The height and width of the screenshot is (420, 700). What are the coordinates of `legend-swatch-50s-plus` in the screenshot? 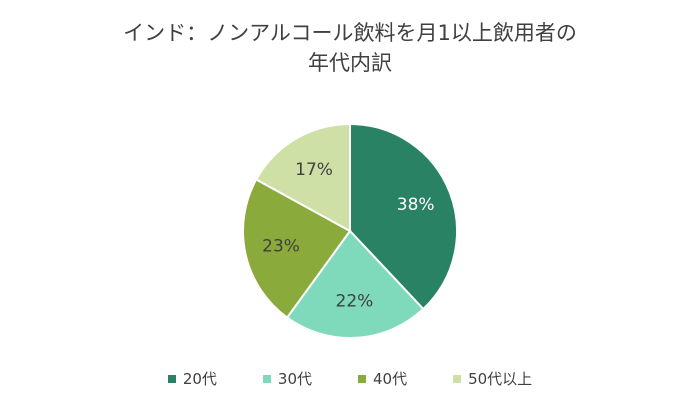 It's located at (457, 378).